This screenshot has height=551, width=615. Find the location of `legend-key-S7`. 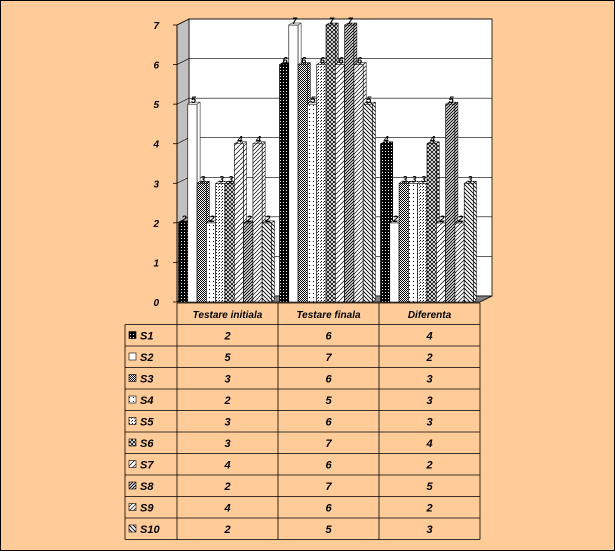

legend-key-S7 is located at coordinates (132, 464).